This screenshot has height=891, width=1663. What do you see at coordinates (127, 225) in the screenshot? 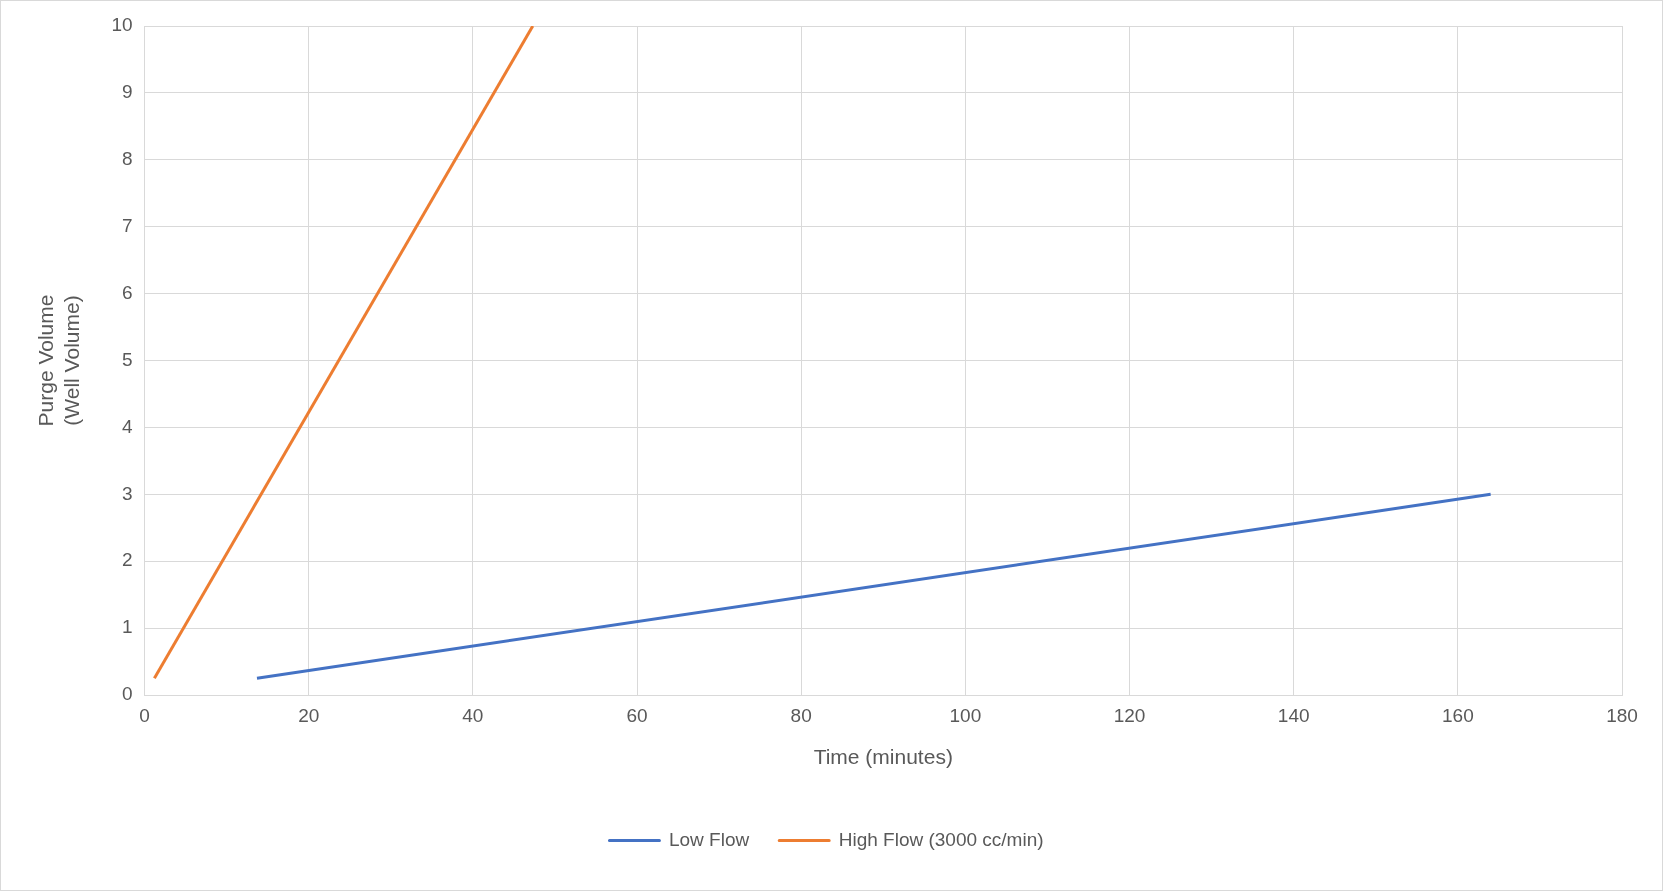
I see `y-tick-label: 7` at bounding box center [127, 225].